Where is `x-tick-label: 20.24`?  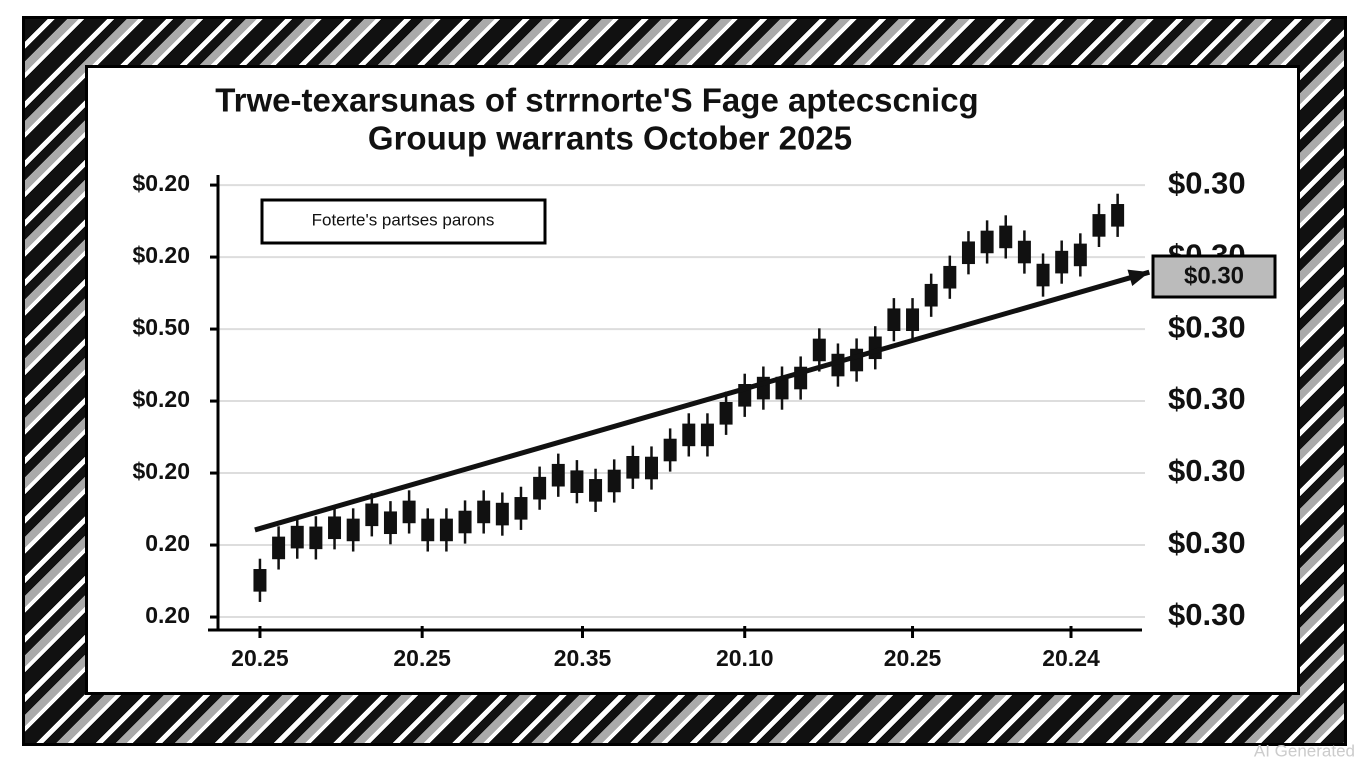 x-tick-label: 20.24 is located at coordinates (1071, 658).